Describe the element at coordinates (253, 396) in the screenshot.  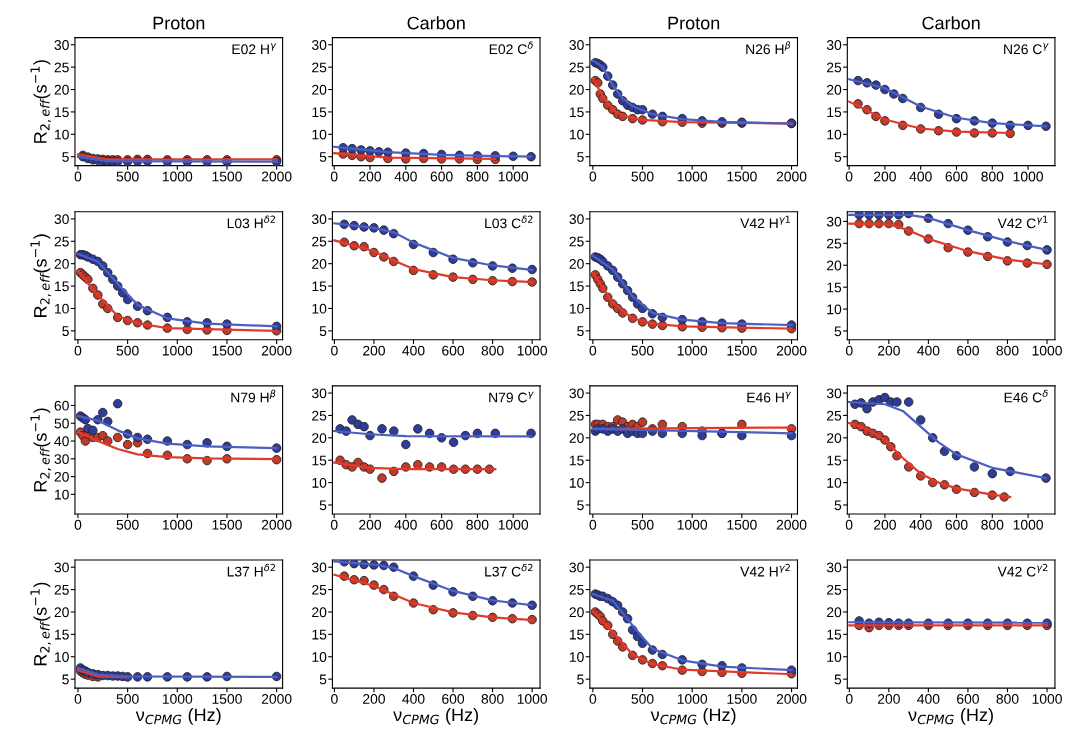
I see `annotation: N79 H$^{β}$` at that location.